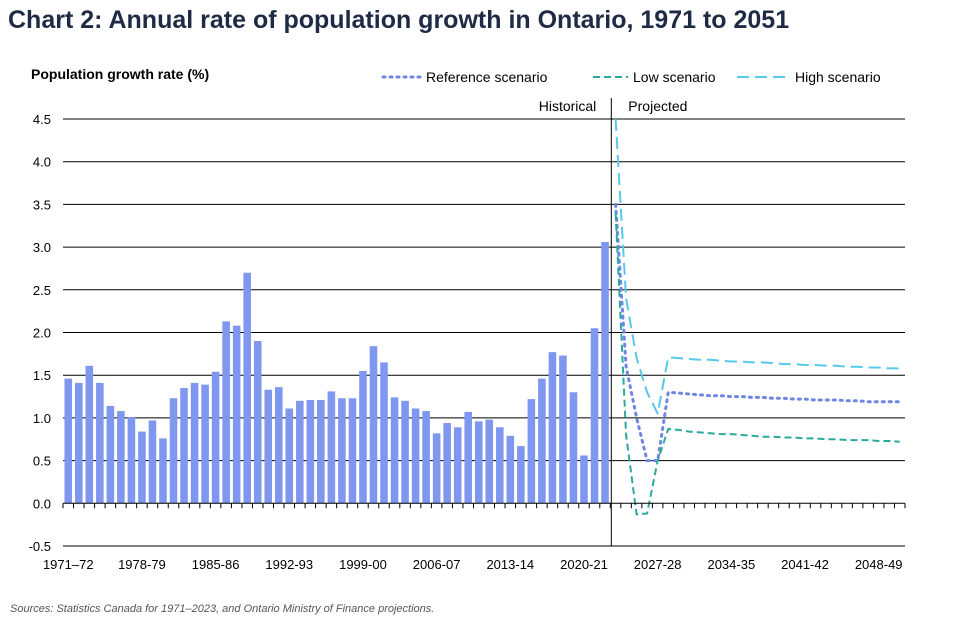 Image resolution: width=960 pixels, height=624 pixels. Describe the element at coordinates (289, 564) in the screenshot. I see `x-tick-label: 1992-93` at that location.